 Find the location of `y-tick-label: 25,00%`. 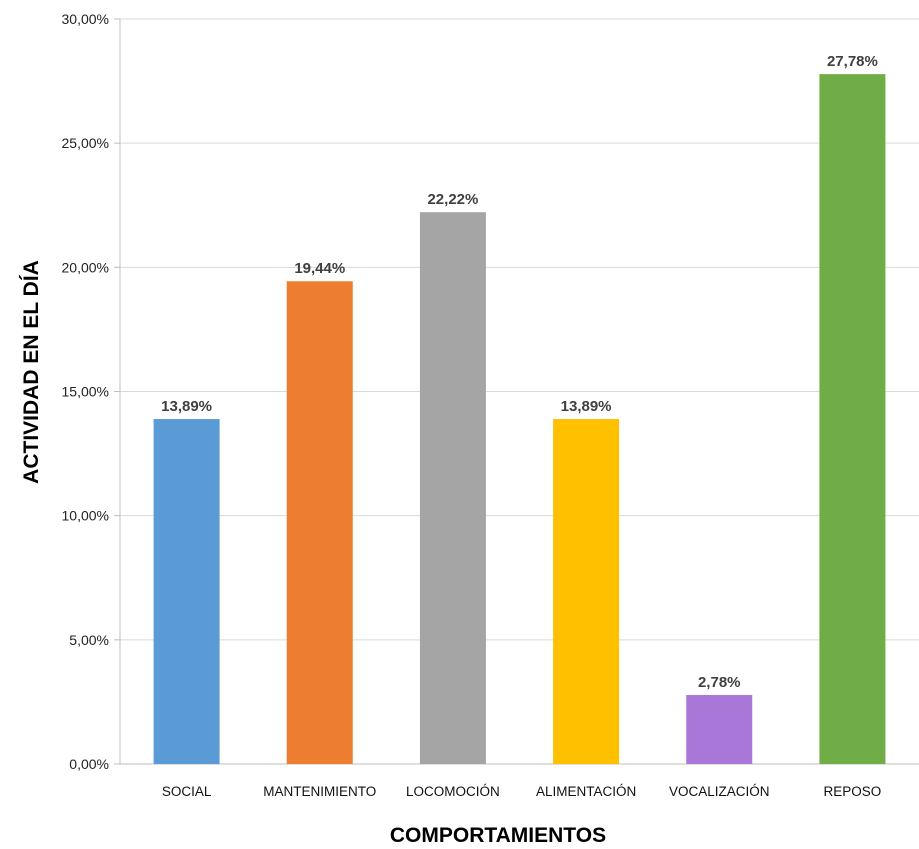

y-tick-label: 25,00% is located at coordinates (85, 143).